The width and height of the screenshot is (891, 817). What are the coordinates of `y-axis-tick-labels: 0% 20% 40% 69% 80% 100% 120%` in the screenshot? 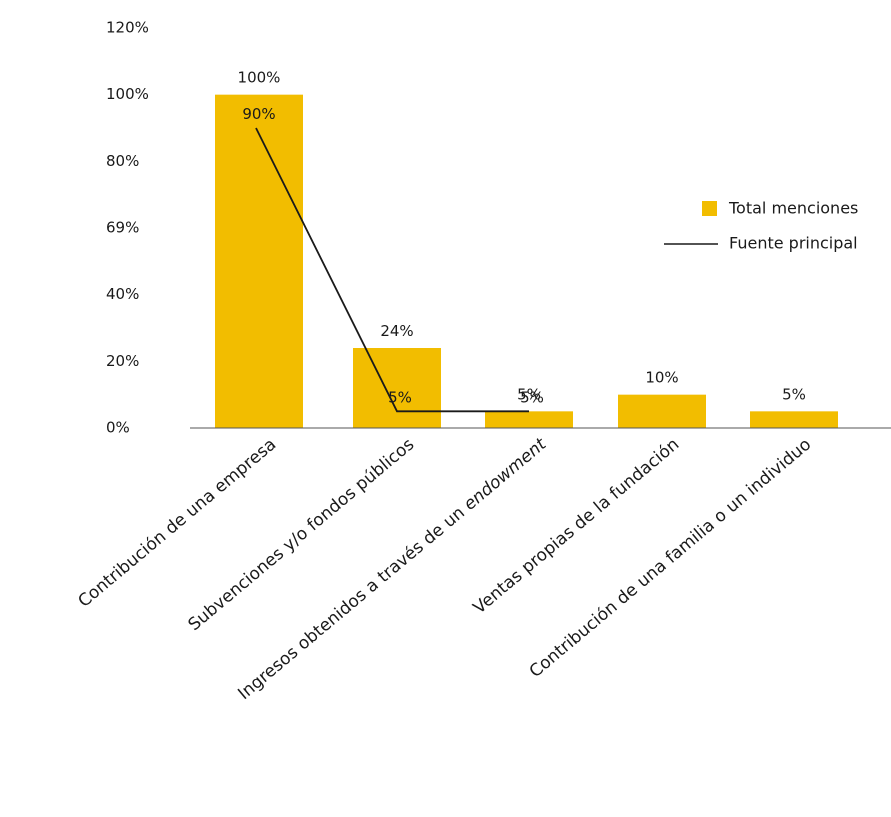 It's located at (127, 228).